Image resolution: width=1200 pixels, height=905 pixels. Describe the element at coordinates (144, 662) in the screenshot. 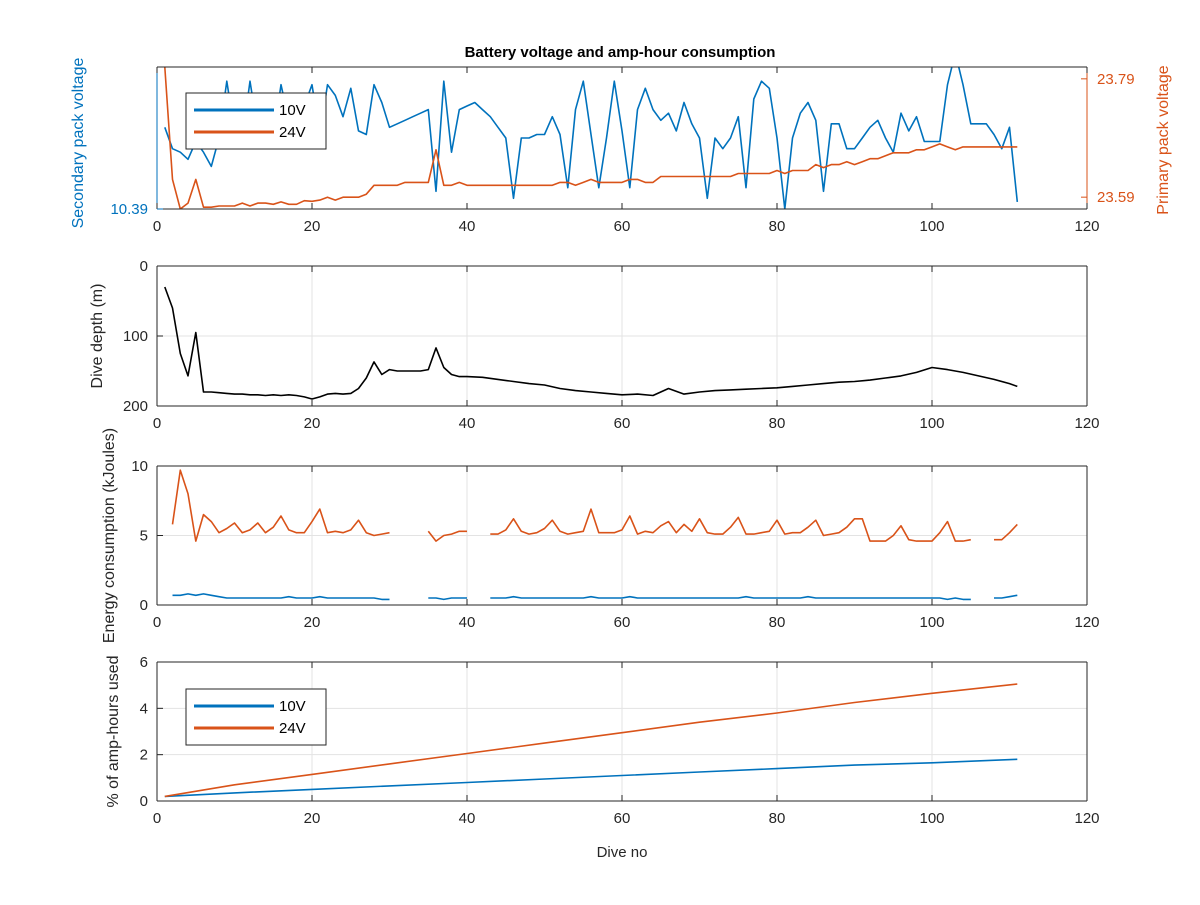

I see `y-tick-label: 6` at that location.